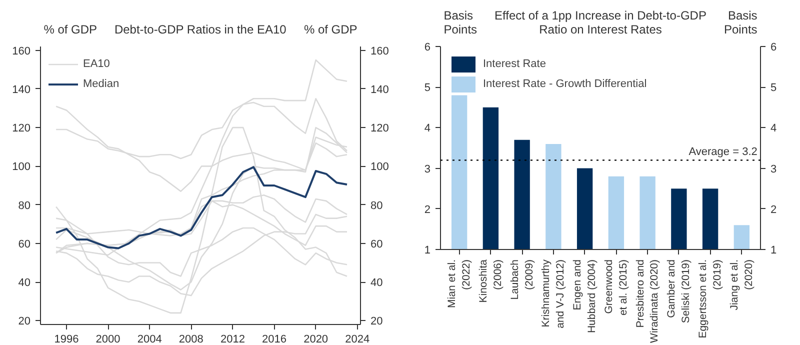 This screenshot has width=800, height=345. I want to click on y-tick-label: 5, so click(427, 88).